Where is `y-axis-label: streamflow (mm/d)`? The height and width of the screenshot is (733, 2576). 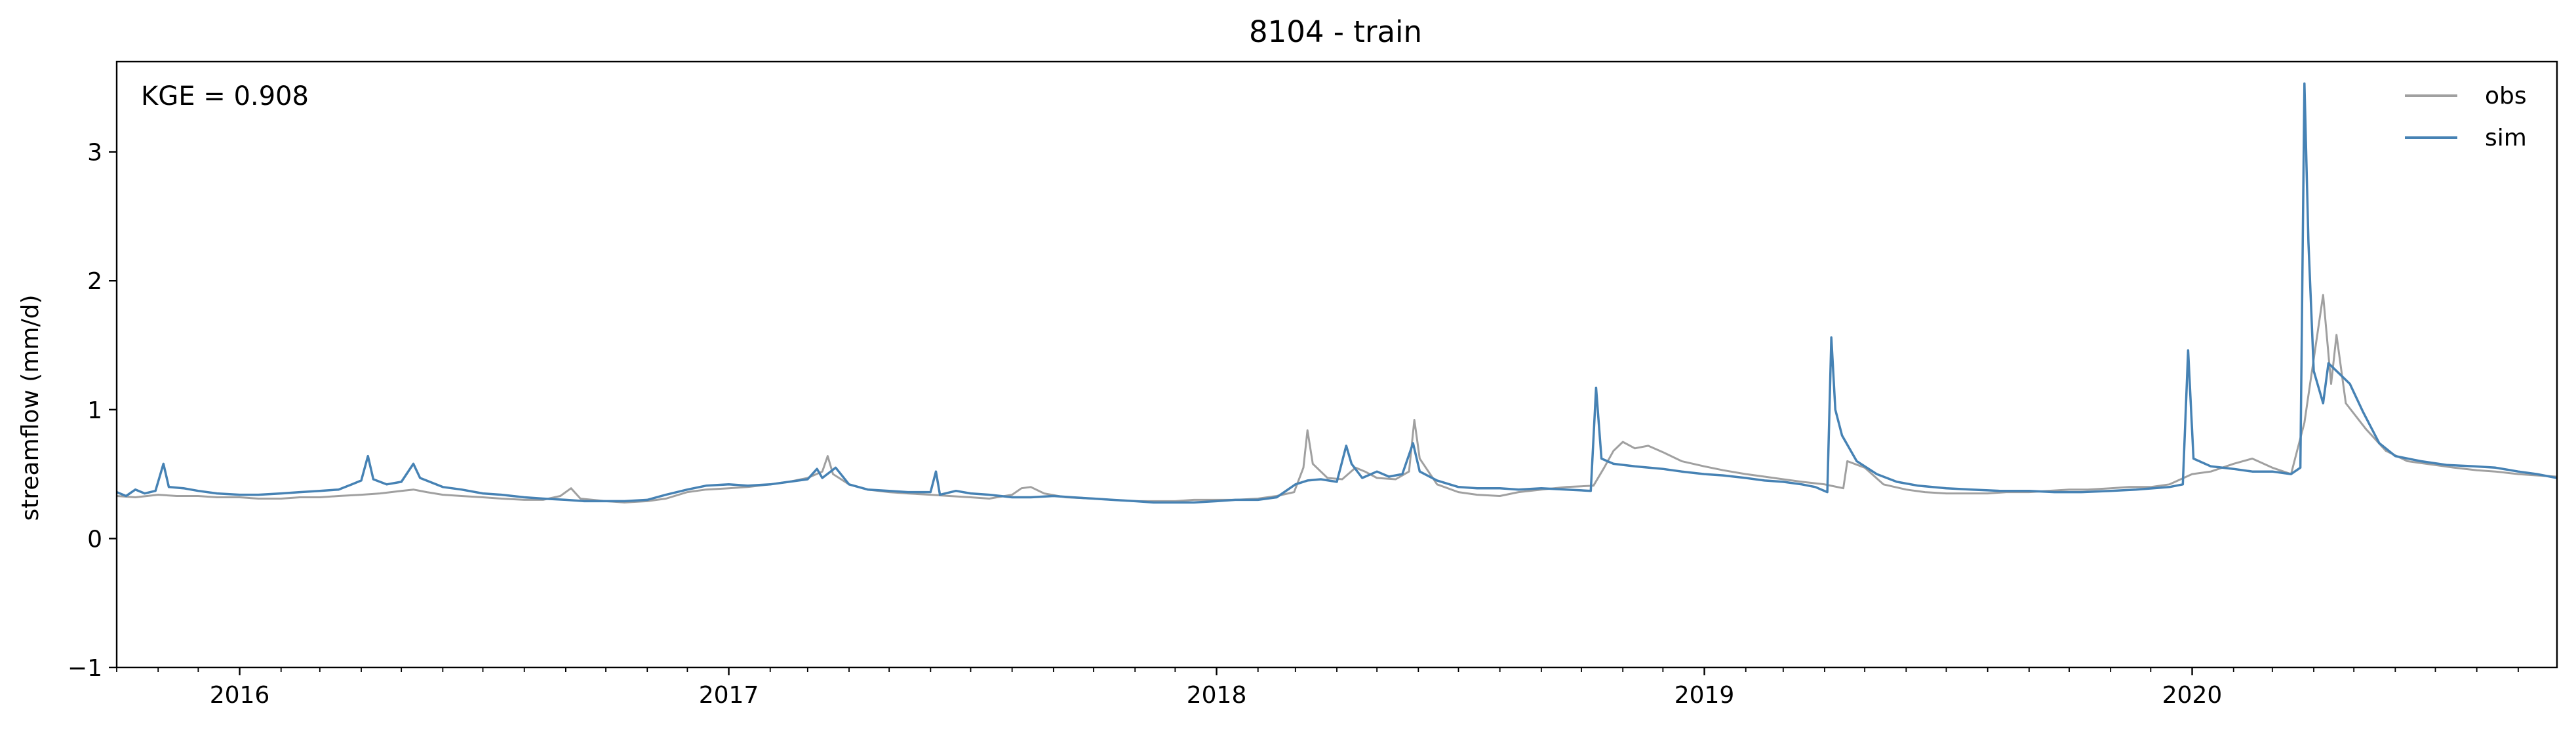
y-axis-label: streamflow (mm/d) is located at coordinates (30, 408).